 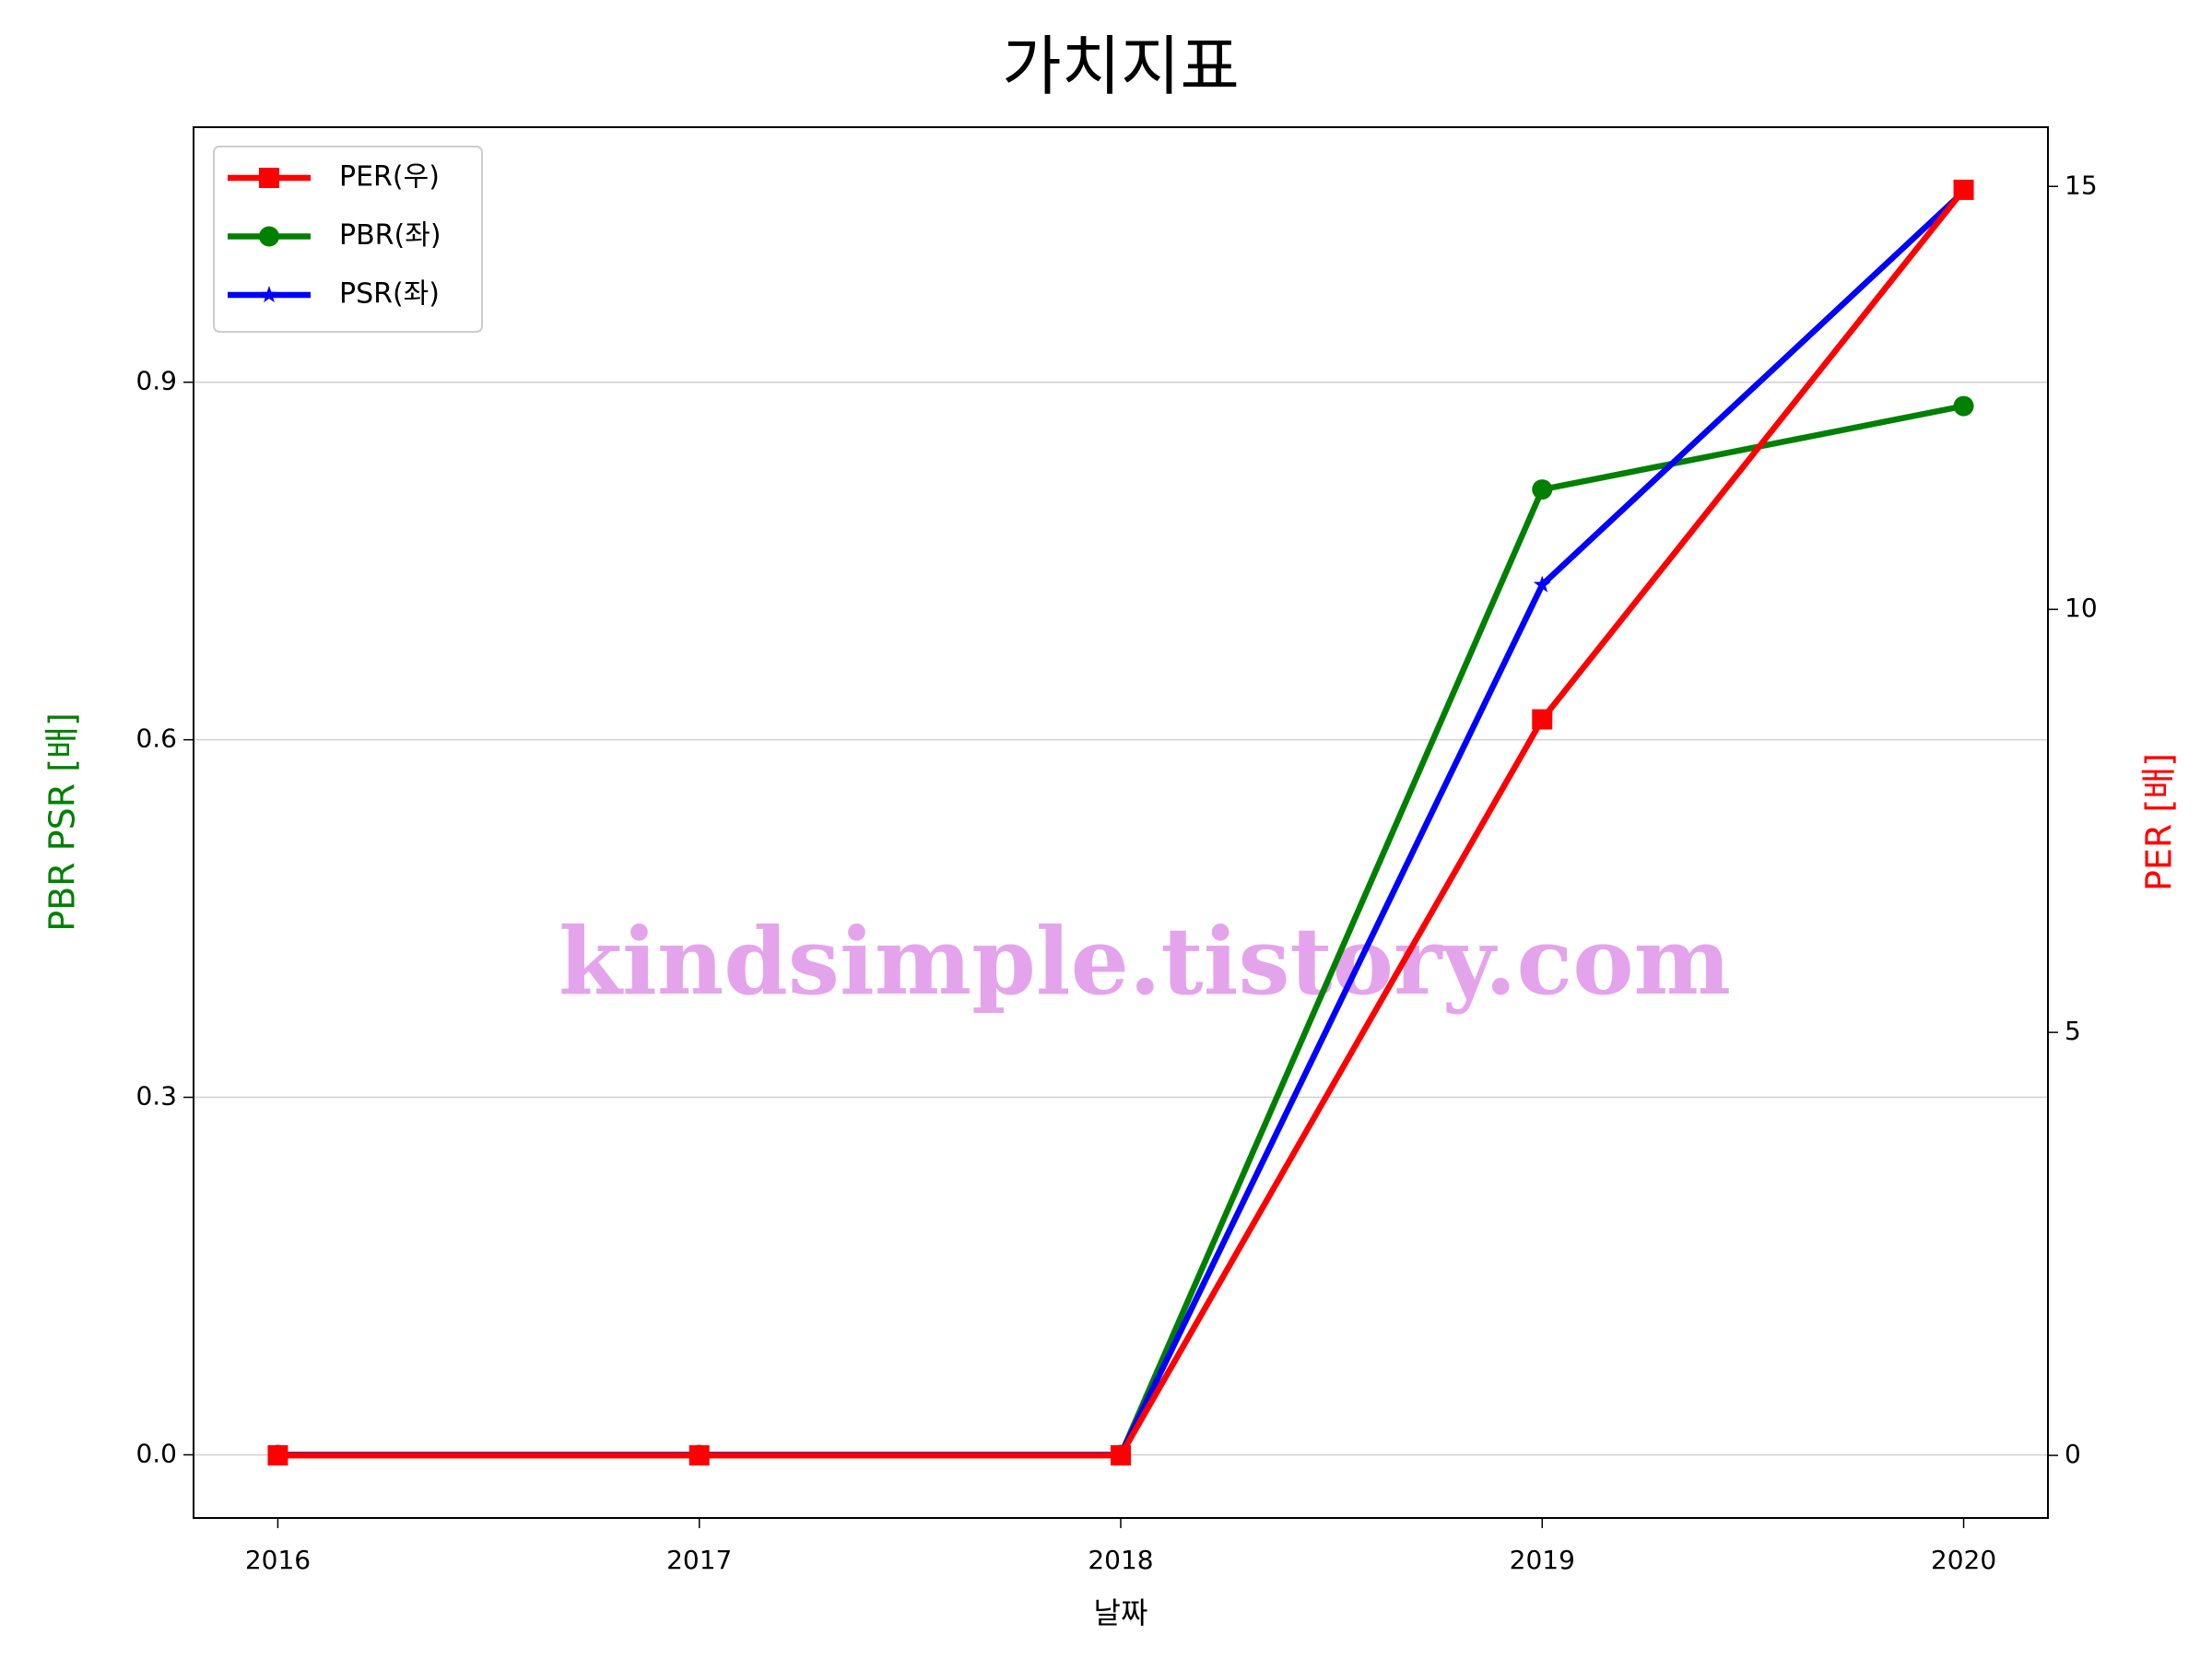 I want to click on legend: PER(우) PBR(좌) PSR(좌), so click(x=348, y=239).